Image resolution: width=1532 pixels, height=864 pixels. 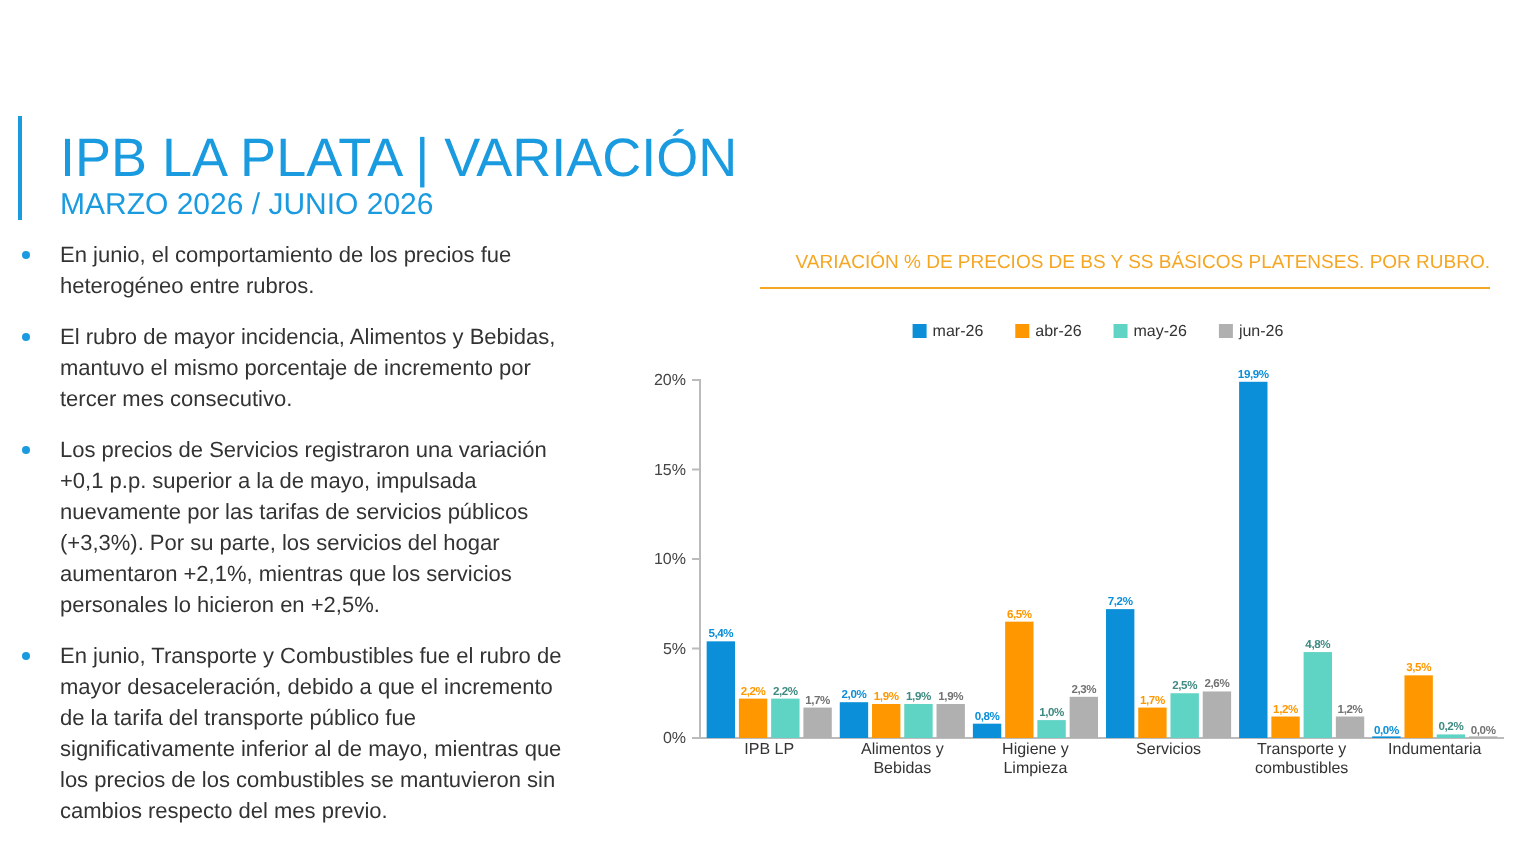 I want to click on x-tick-label: Indumentaria, so click(x=1435, y=749).